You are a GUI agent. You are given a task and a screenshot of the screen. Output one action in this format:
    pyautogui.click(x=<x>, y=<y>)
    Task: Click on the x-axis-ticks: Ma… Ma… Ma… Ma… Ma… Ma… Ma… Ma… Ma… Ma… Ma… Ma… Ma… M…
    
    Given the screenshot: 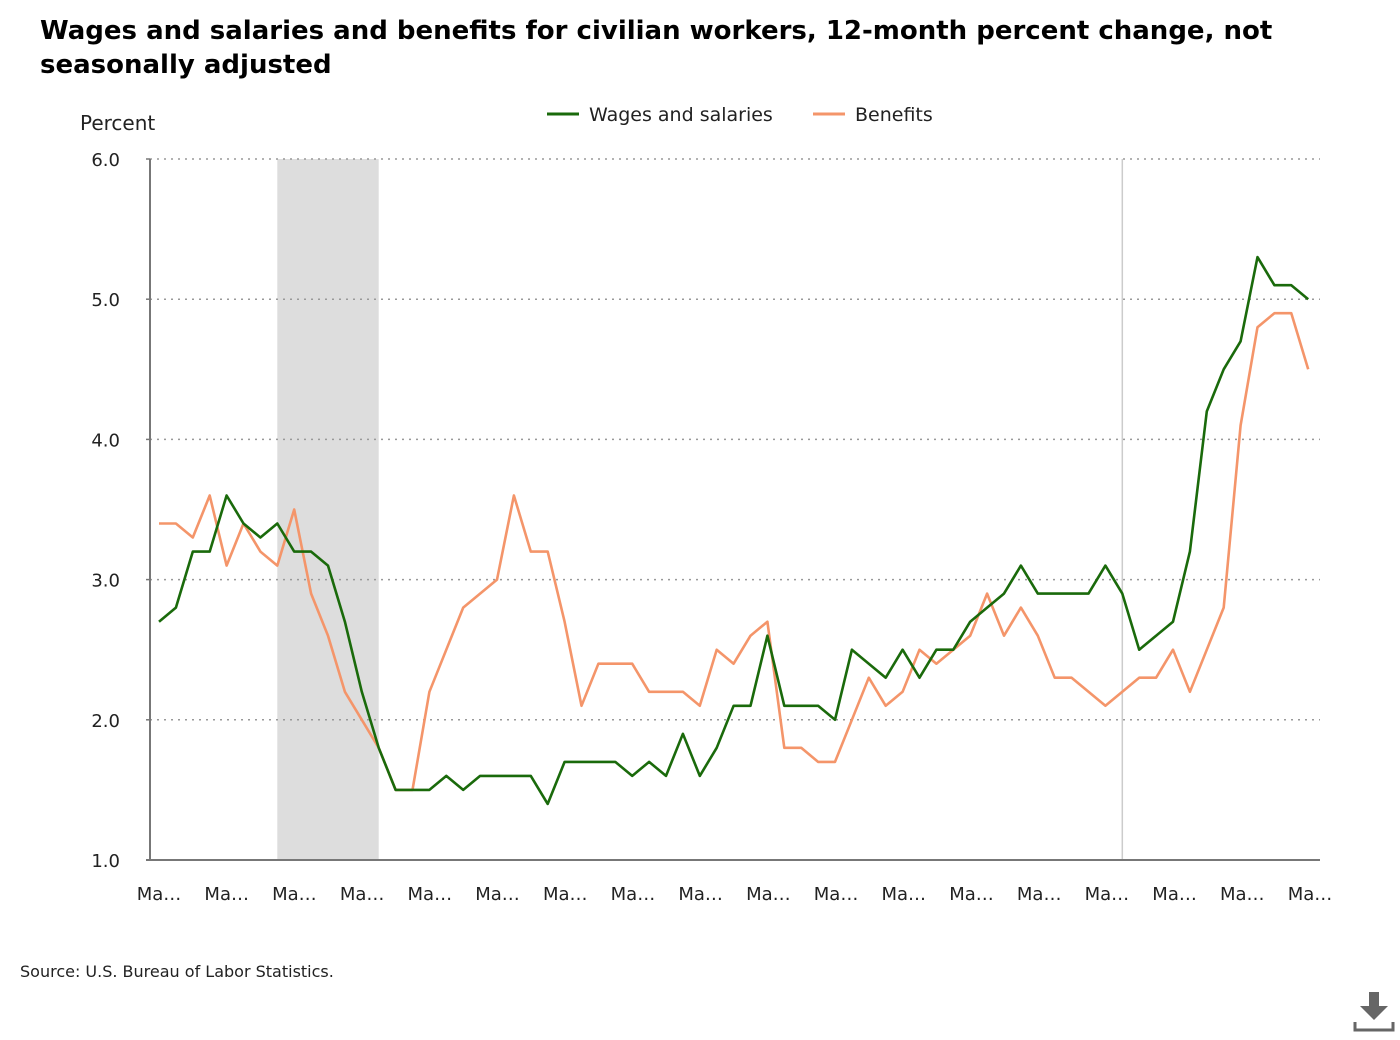 What is the action you would take?
    pyautogui.click(x=735, y=894)
    